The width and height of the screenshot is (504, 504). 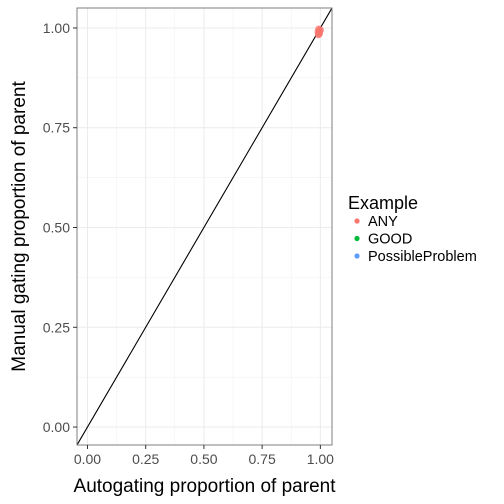 What do you see at coordinates (56, 227) in the screenshot?
I see `y-tick-label: 0.50` at bounding box center [56, 227].